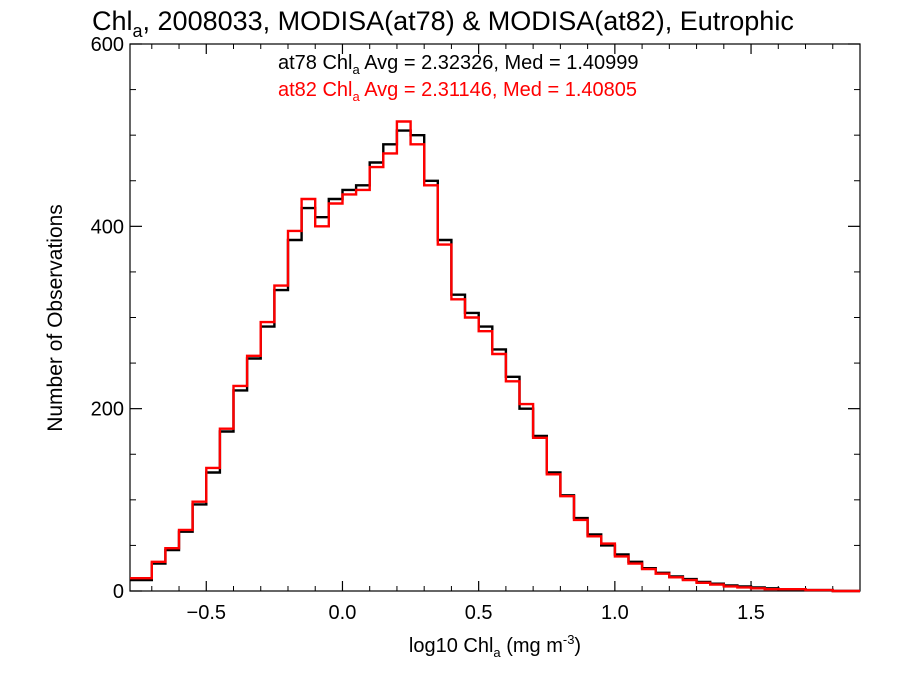 The height and width of the screenshot is (675, 900). I want to click on annotation-at82: at82 Chla Avg = 2.31146, Med = 1.40805, so click(457, 91).